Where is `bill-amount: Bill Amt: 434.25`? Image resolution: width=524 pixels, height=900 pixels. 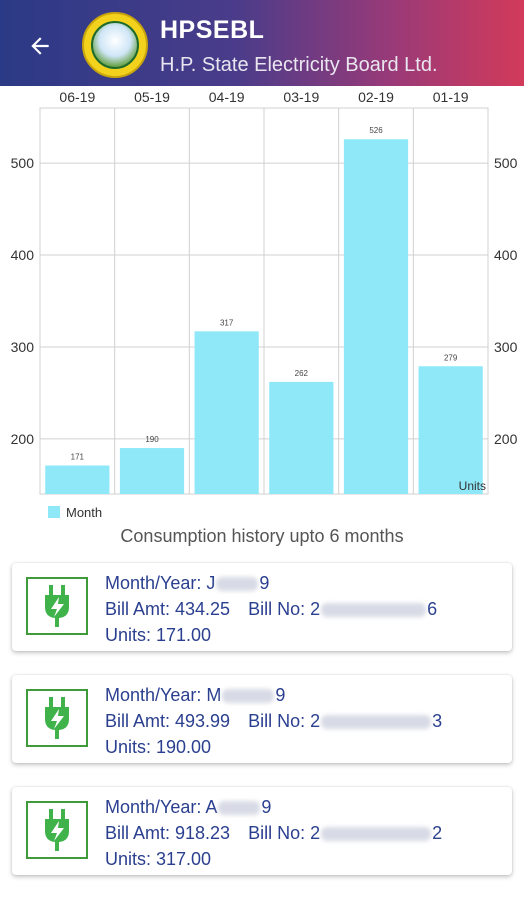 bill-amount: Bill Amt: 434.25 is located at coordinates (168, 609).